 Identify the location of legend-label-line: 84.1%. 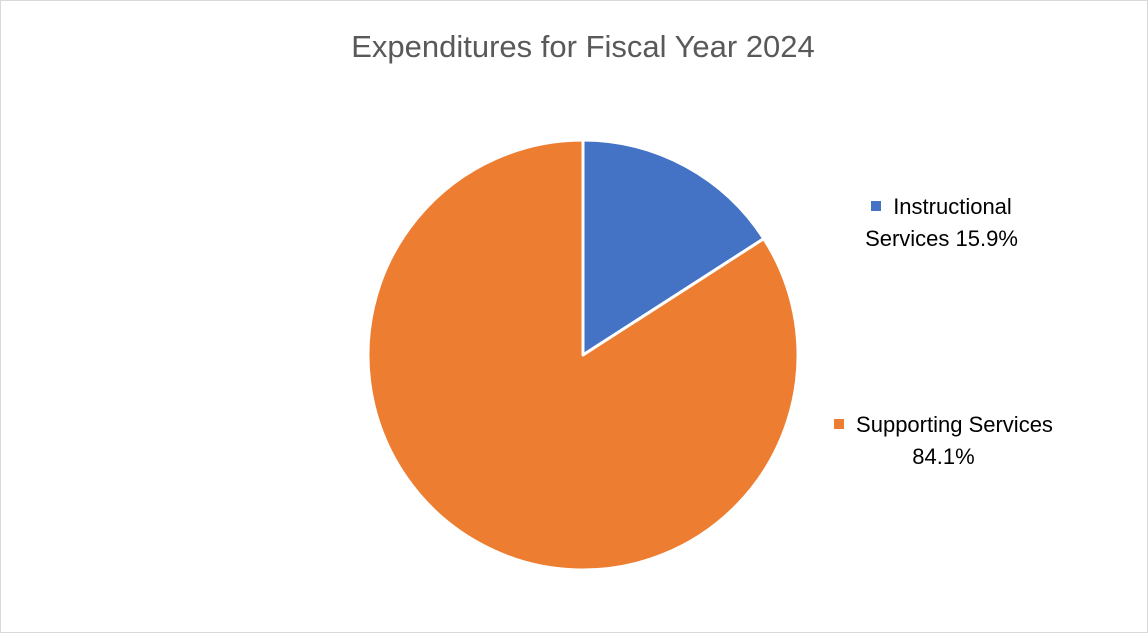
(943, 456).